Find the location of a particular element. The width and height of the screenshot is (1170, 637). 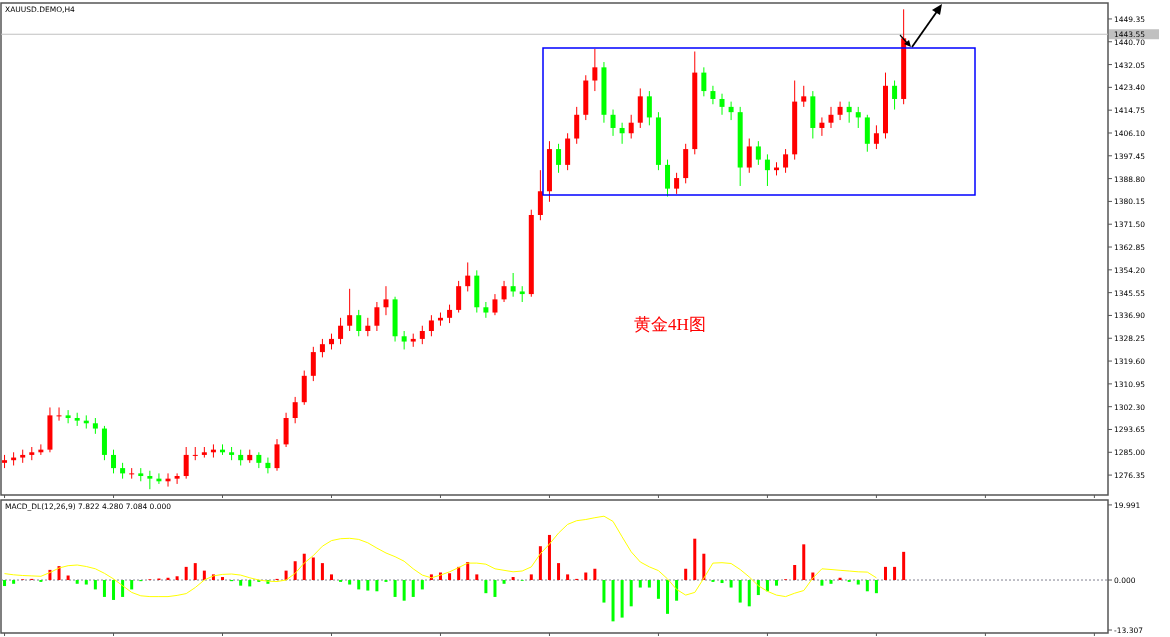

annotation: 黄金4H图 is located at coordinates (670, 324).